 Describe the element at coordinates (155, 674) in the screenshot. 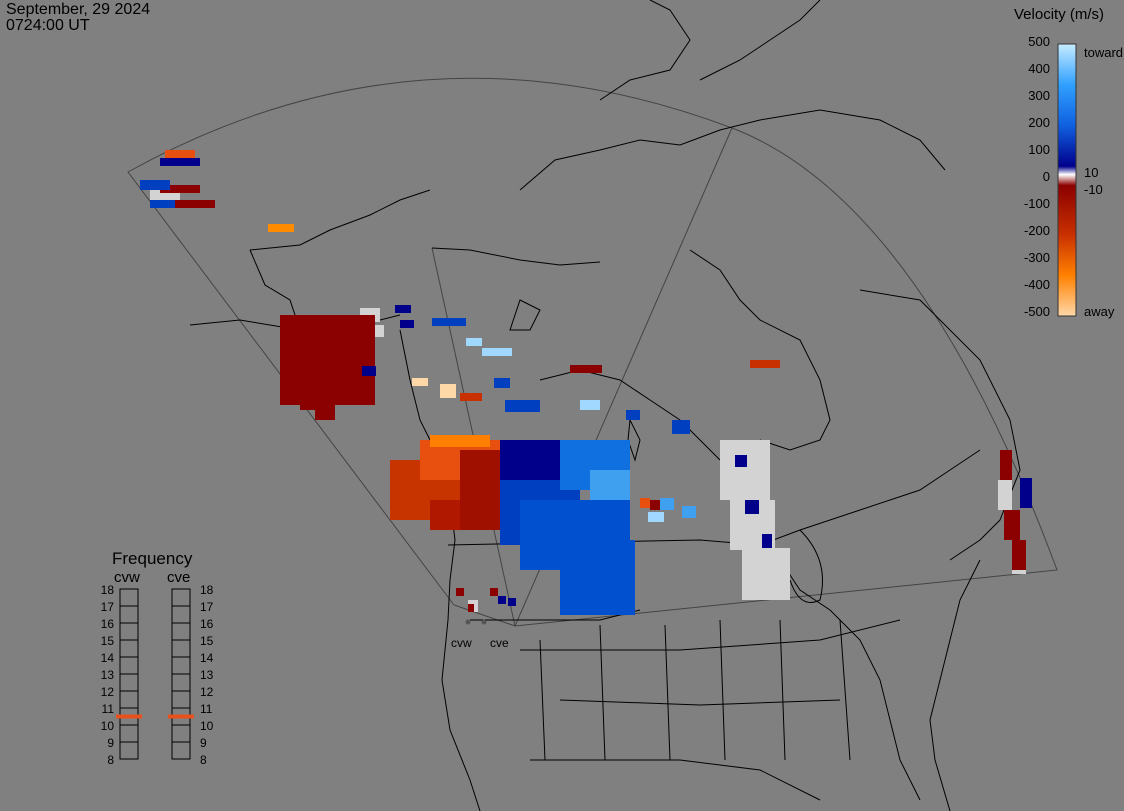

I see `frequency-scales` at that location.